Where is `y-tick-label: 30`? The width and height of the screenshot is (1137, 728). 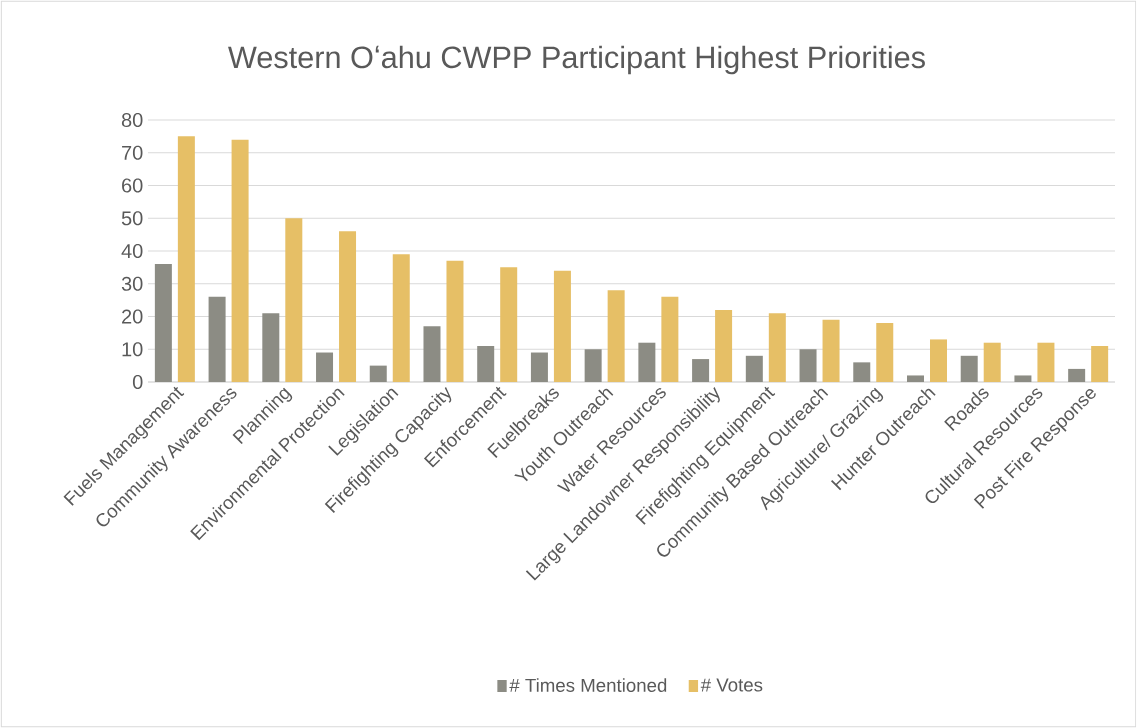
y-tick-label: 30 is located at coordinates (132, 283).